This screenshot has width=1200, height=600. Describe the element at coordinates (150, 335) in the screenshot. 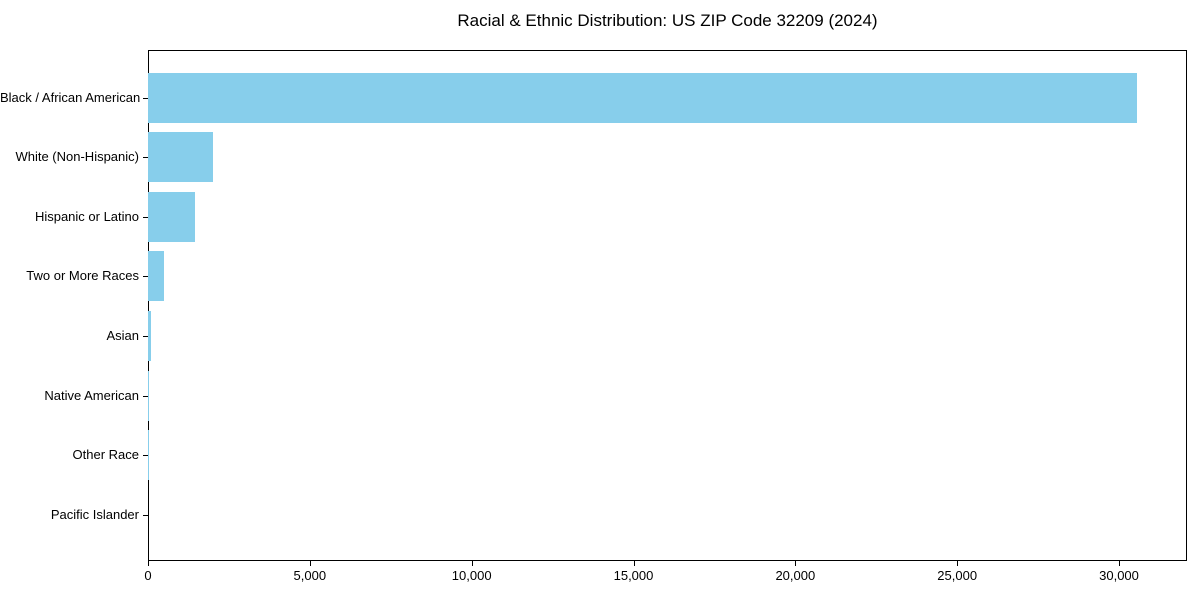

I see `bar-asian` at that location.